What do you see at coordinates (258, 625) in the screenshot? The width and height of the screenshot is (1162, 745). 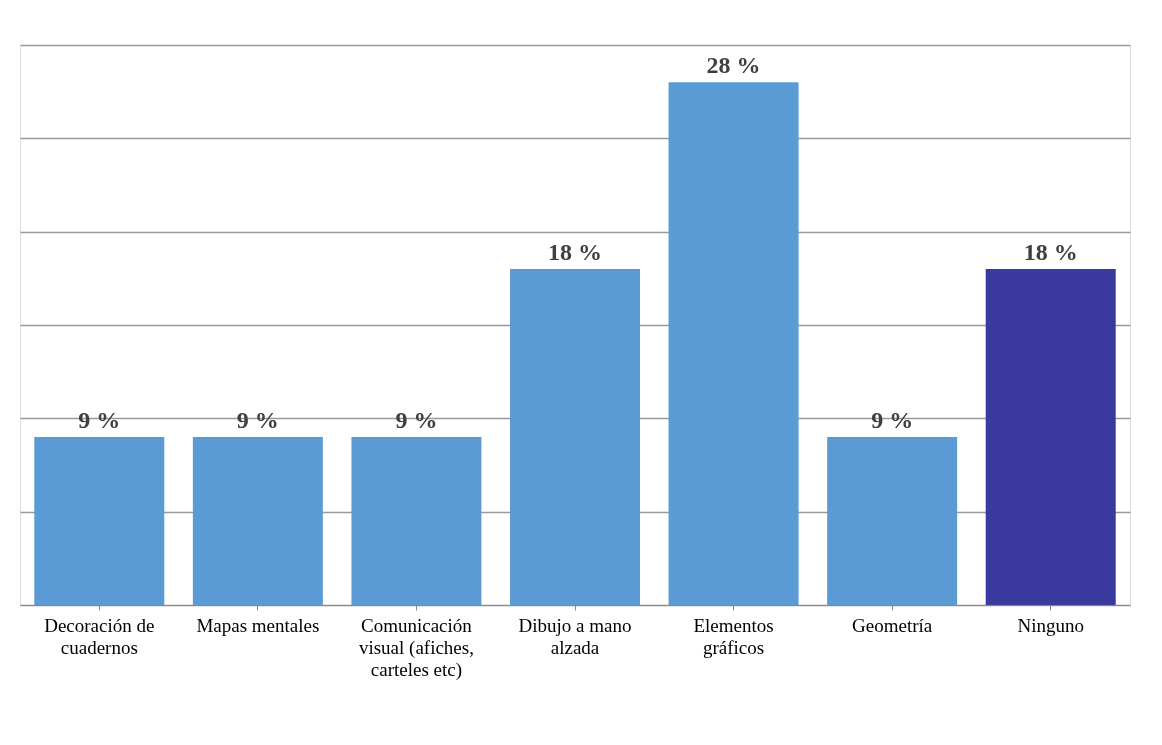 I see `x-tick-label: Mapas mentales` at bounding box center [258, 625].